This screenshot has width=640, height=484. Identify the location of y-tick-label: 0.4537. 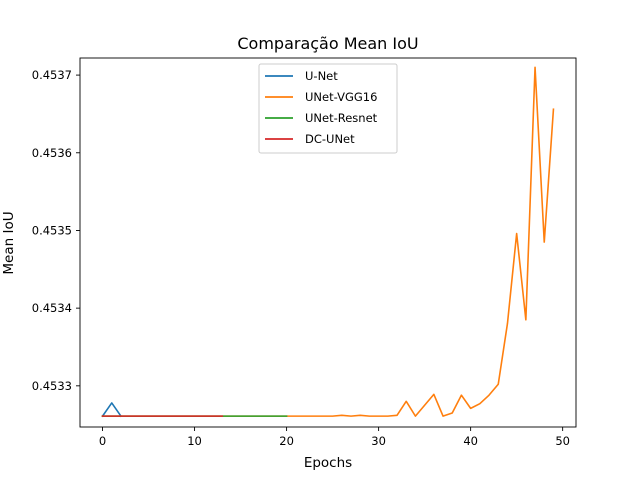
(52, 75).